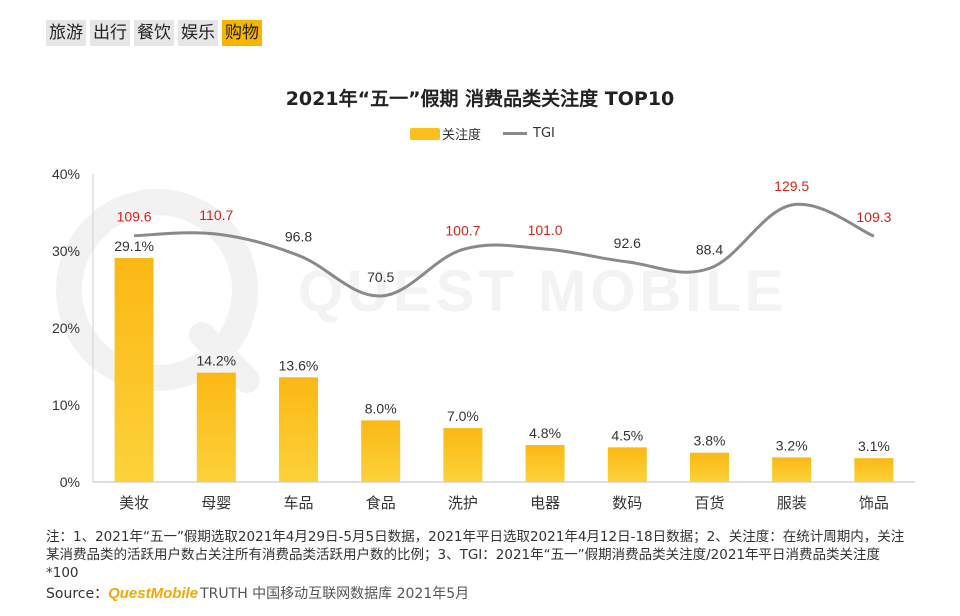  Describe the element at coordinates (710, 441) in the screenshot. I see `bar-value-label: 3.8%` at that location.